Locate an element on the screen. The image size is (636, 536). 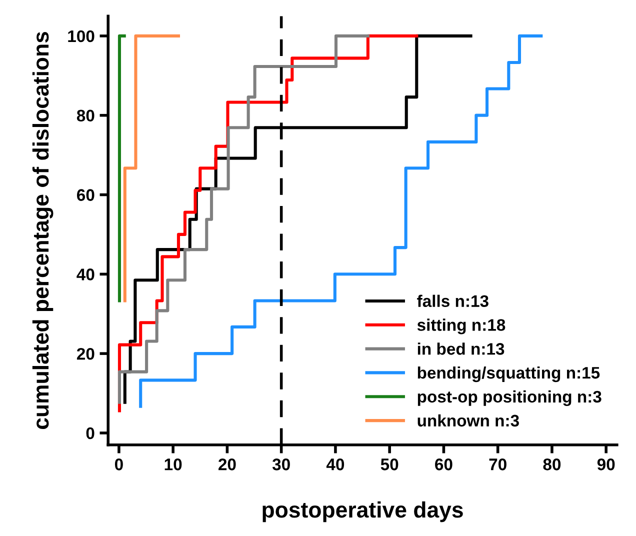
x-tick-label: 20 is located at coordinates (227, 464).